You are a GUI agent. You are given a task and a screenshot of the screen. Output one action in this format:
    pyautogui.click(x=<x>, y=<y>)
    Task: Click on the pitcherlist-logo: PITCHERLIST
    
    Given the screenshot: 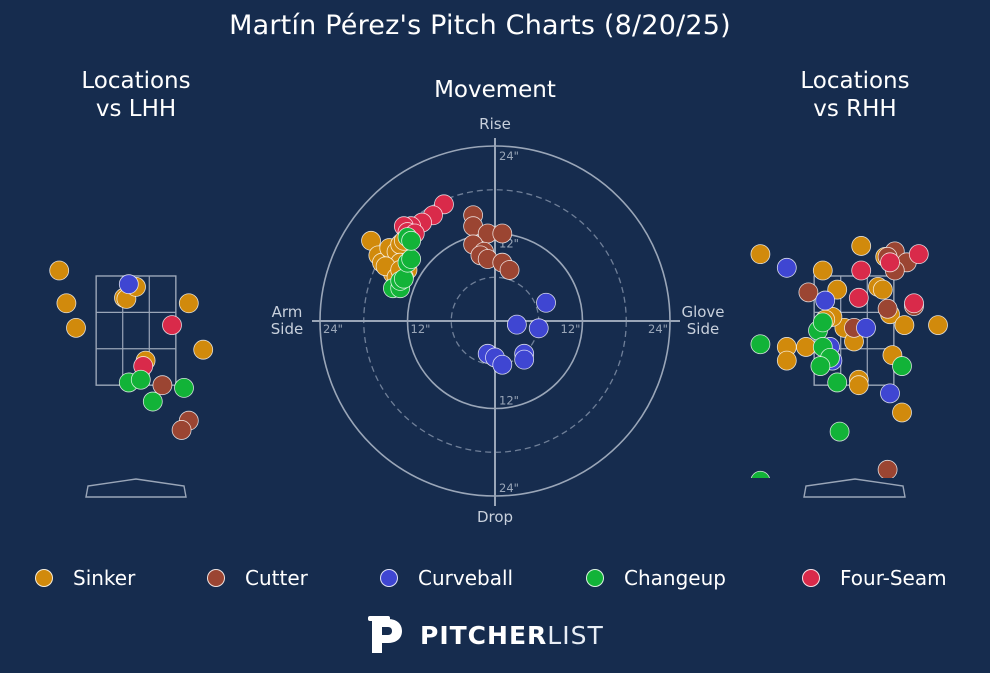 What is the action you would take?
    pyautogui.click(x=485, y=635)
    